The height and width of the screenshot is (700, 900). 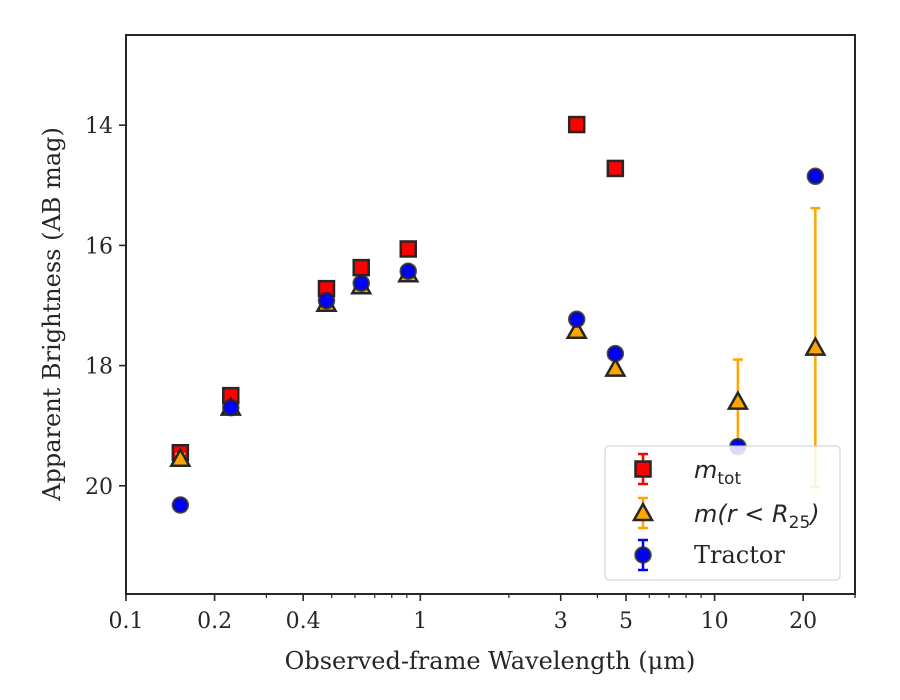 I want to click on legend-entry-m-r25-sub: 25, so click(x=800, y=523).